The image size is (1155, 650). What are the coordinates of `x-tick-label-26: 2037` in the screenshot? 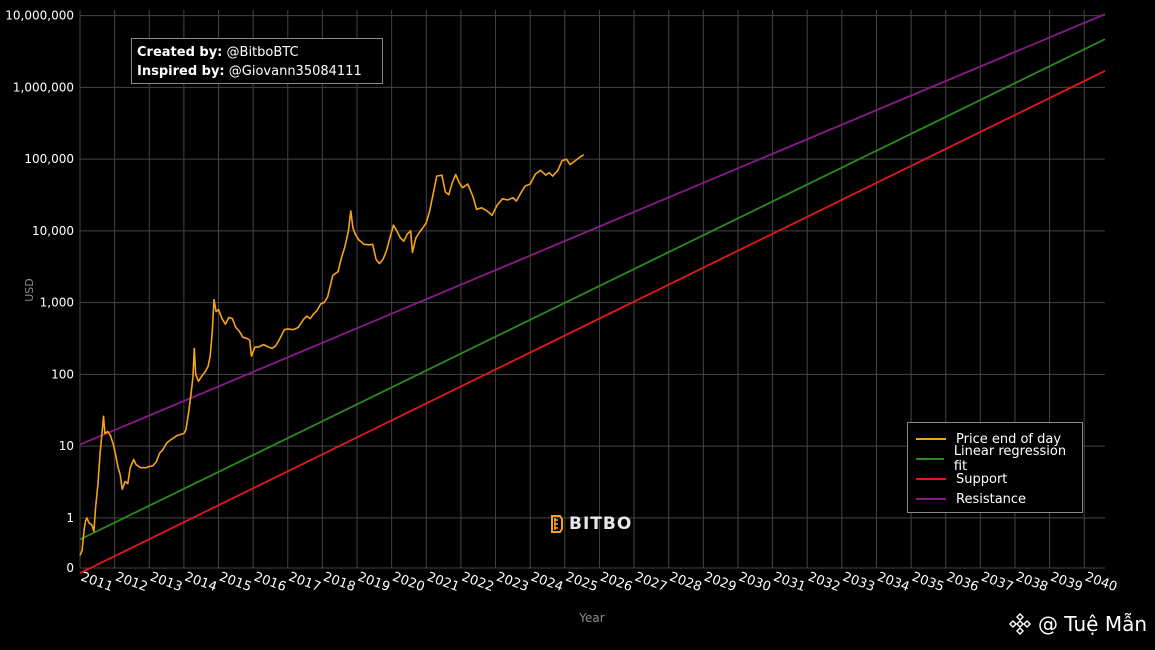 It's located at (997, 582).